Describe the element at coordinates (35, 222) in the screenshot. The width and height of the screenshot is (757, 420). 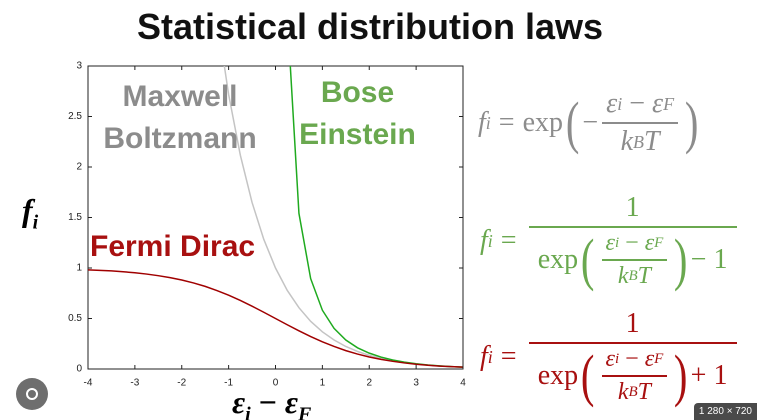
I see `y-label-sub: i` at that location.